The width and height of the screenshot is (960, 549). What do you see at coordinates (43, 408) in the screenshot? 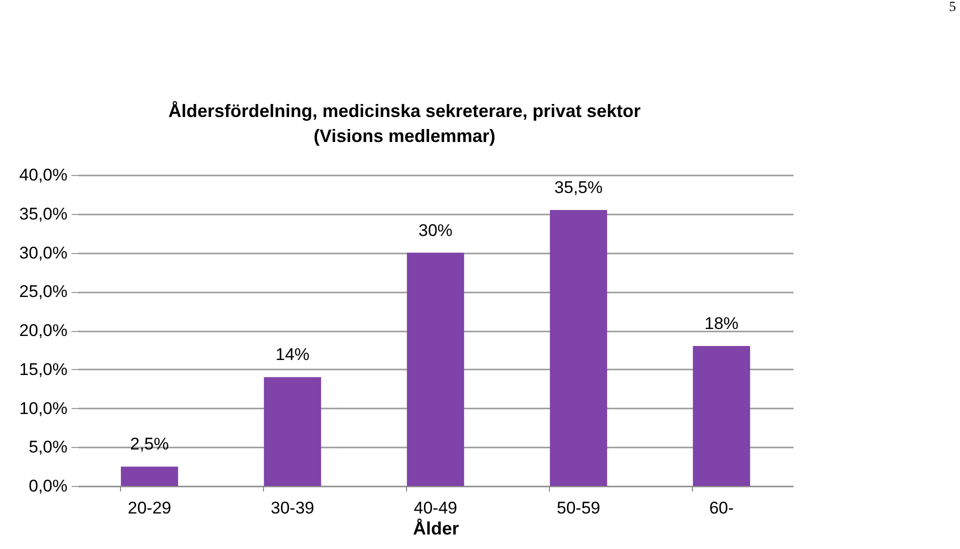
I see `y-tick-label: 10,0%` at bounding box center [43, 408].